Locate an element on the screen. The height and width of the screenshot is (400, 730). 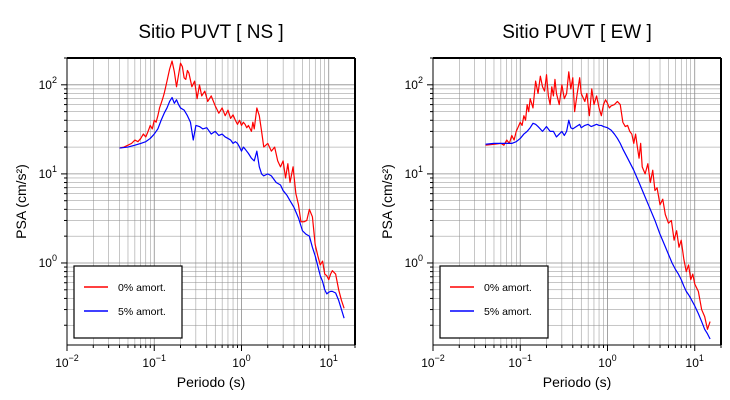
chart-title: Sitio PUVT [ EW ] is located at coordinates (577, 32).